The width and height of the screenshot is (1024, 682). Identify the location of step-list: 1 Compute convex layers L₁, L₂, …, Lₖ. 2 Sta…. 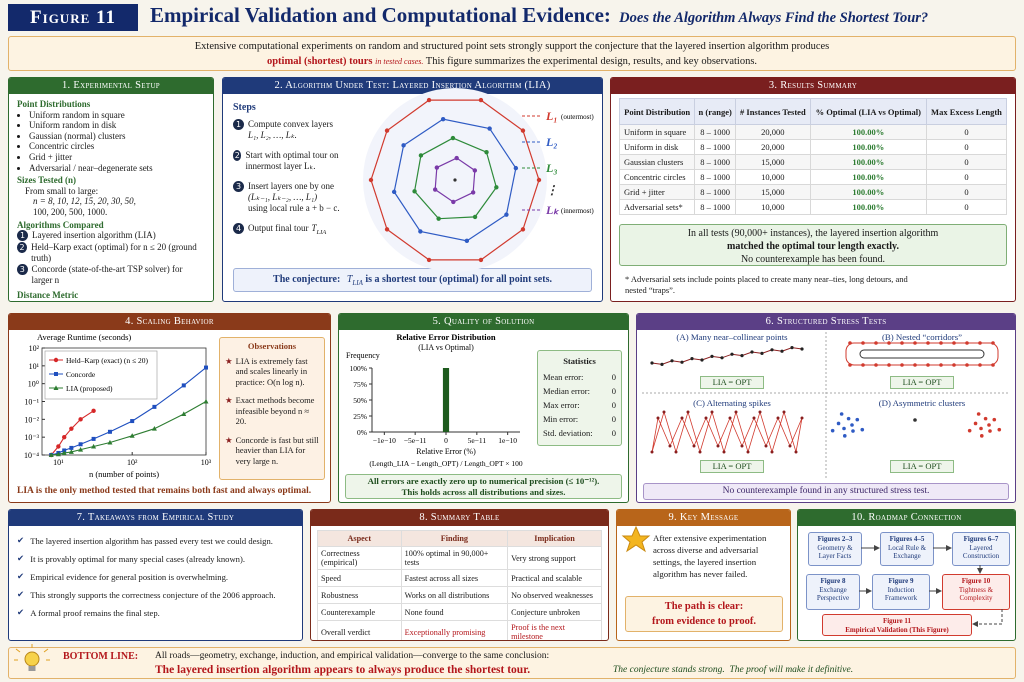
(303, 178).